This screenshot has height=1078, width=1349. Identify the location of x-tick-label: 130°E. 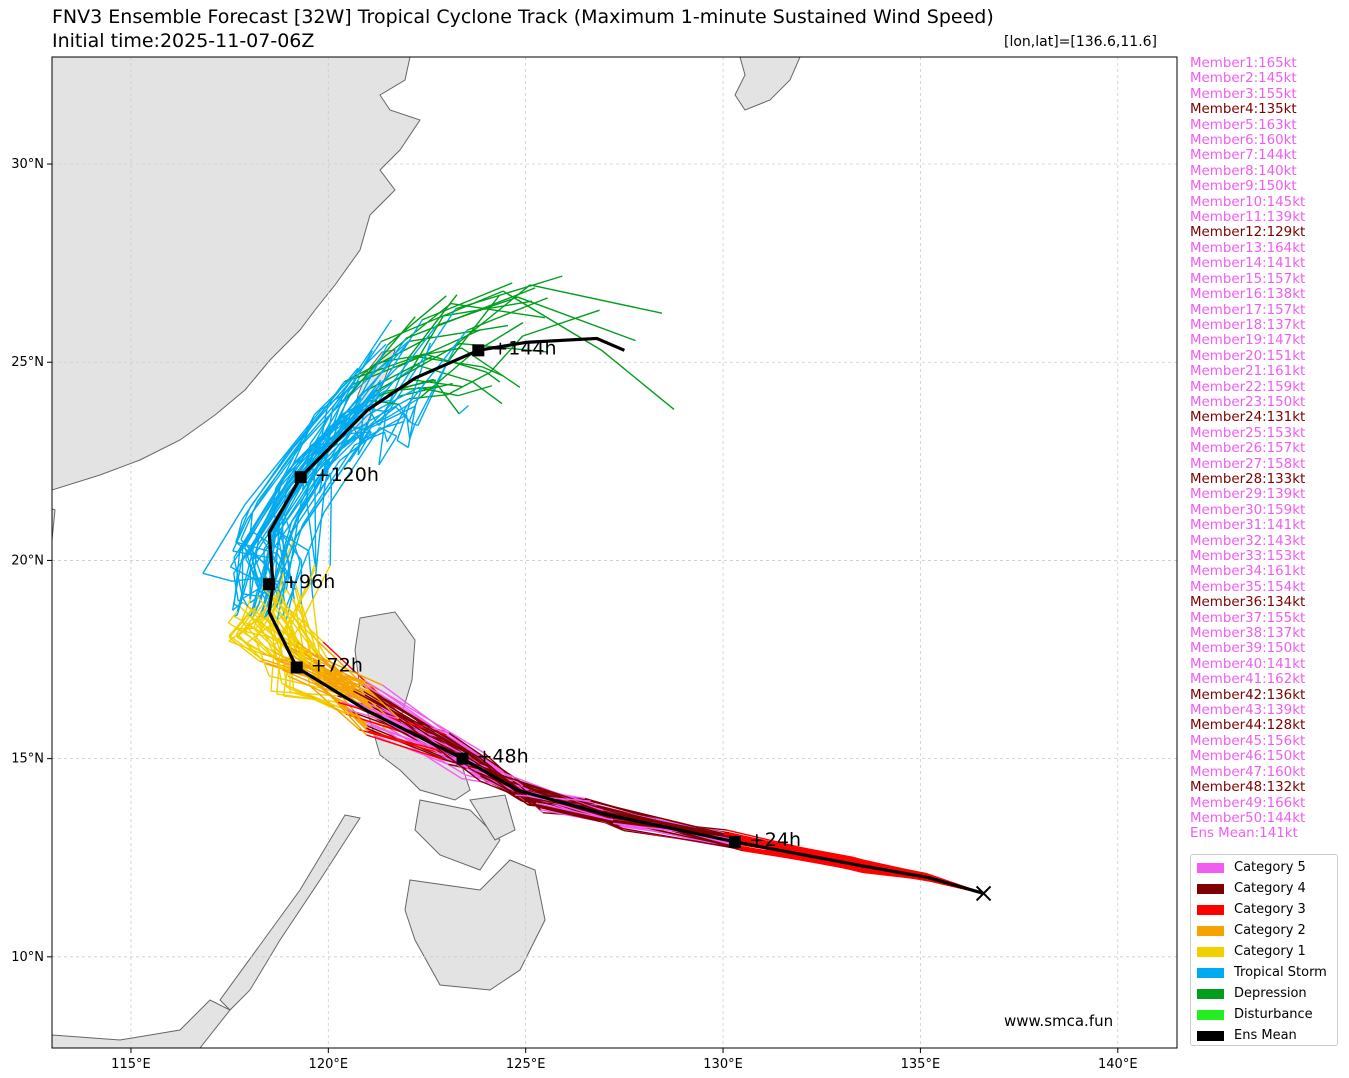
(723, 1064).